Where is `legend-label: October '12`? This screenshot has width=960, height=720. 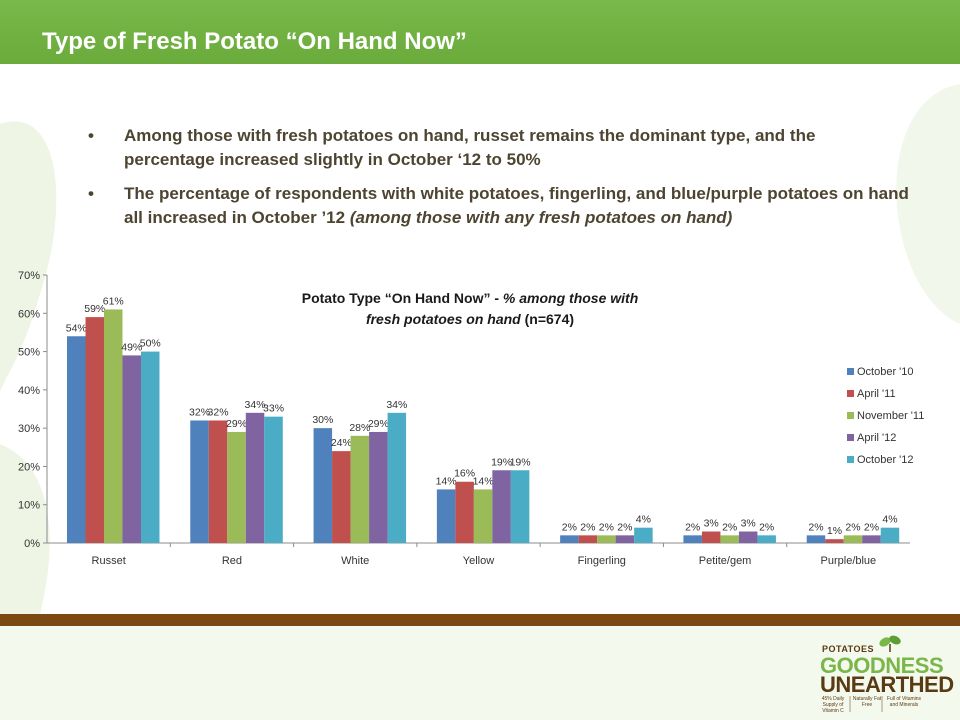
legend-label: October '12 is located at coordinates (885, 460).